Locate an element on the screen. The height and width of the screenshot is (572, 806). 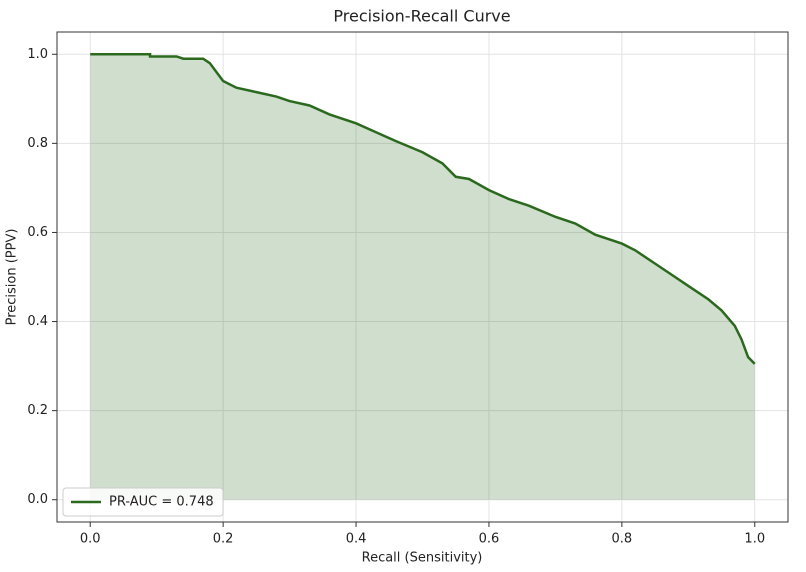
x-tick-label: 0.4 is located at coordinates (356, 539).